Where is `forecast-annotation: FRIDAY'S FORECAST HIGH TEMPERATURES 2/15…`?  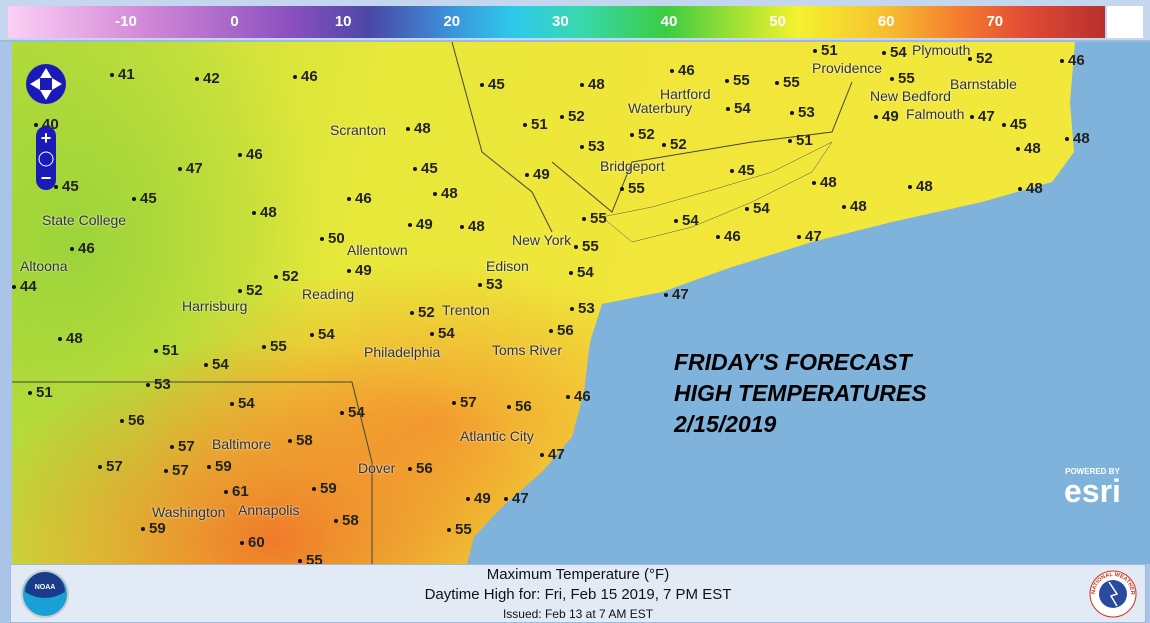 forecast-annotation: FRIDAY'S FORECAST HIGH TEMPERATURES 2/15… is located at coordinates (800, 393).